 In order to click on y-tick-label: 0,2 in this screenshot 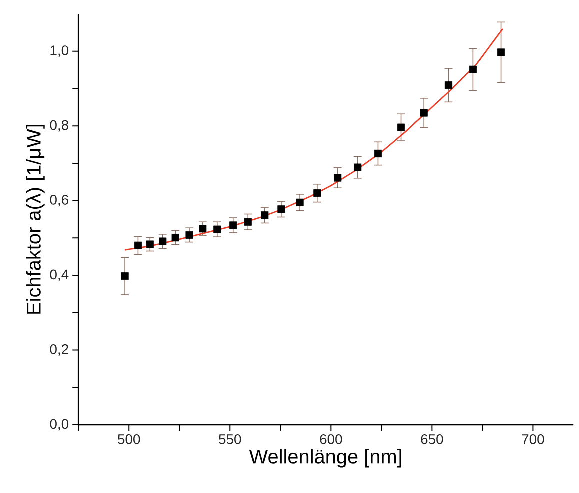, I will do `click(59, 350)`.